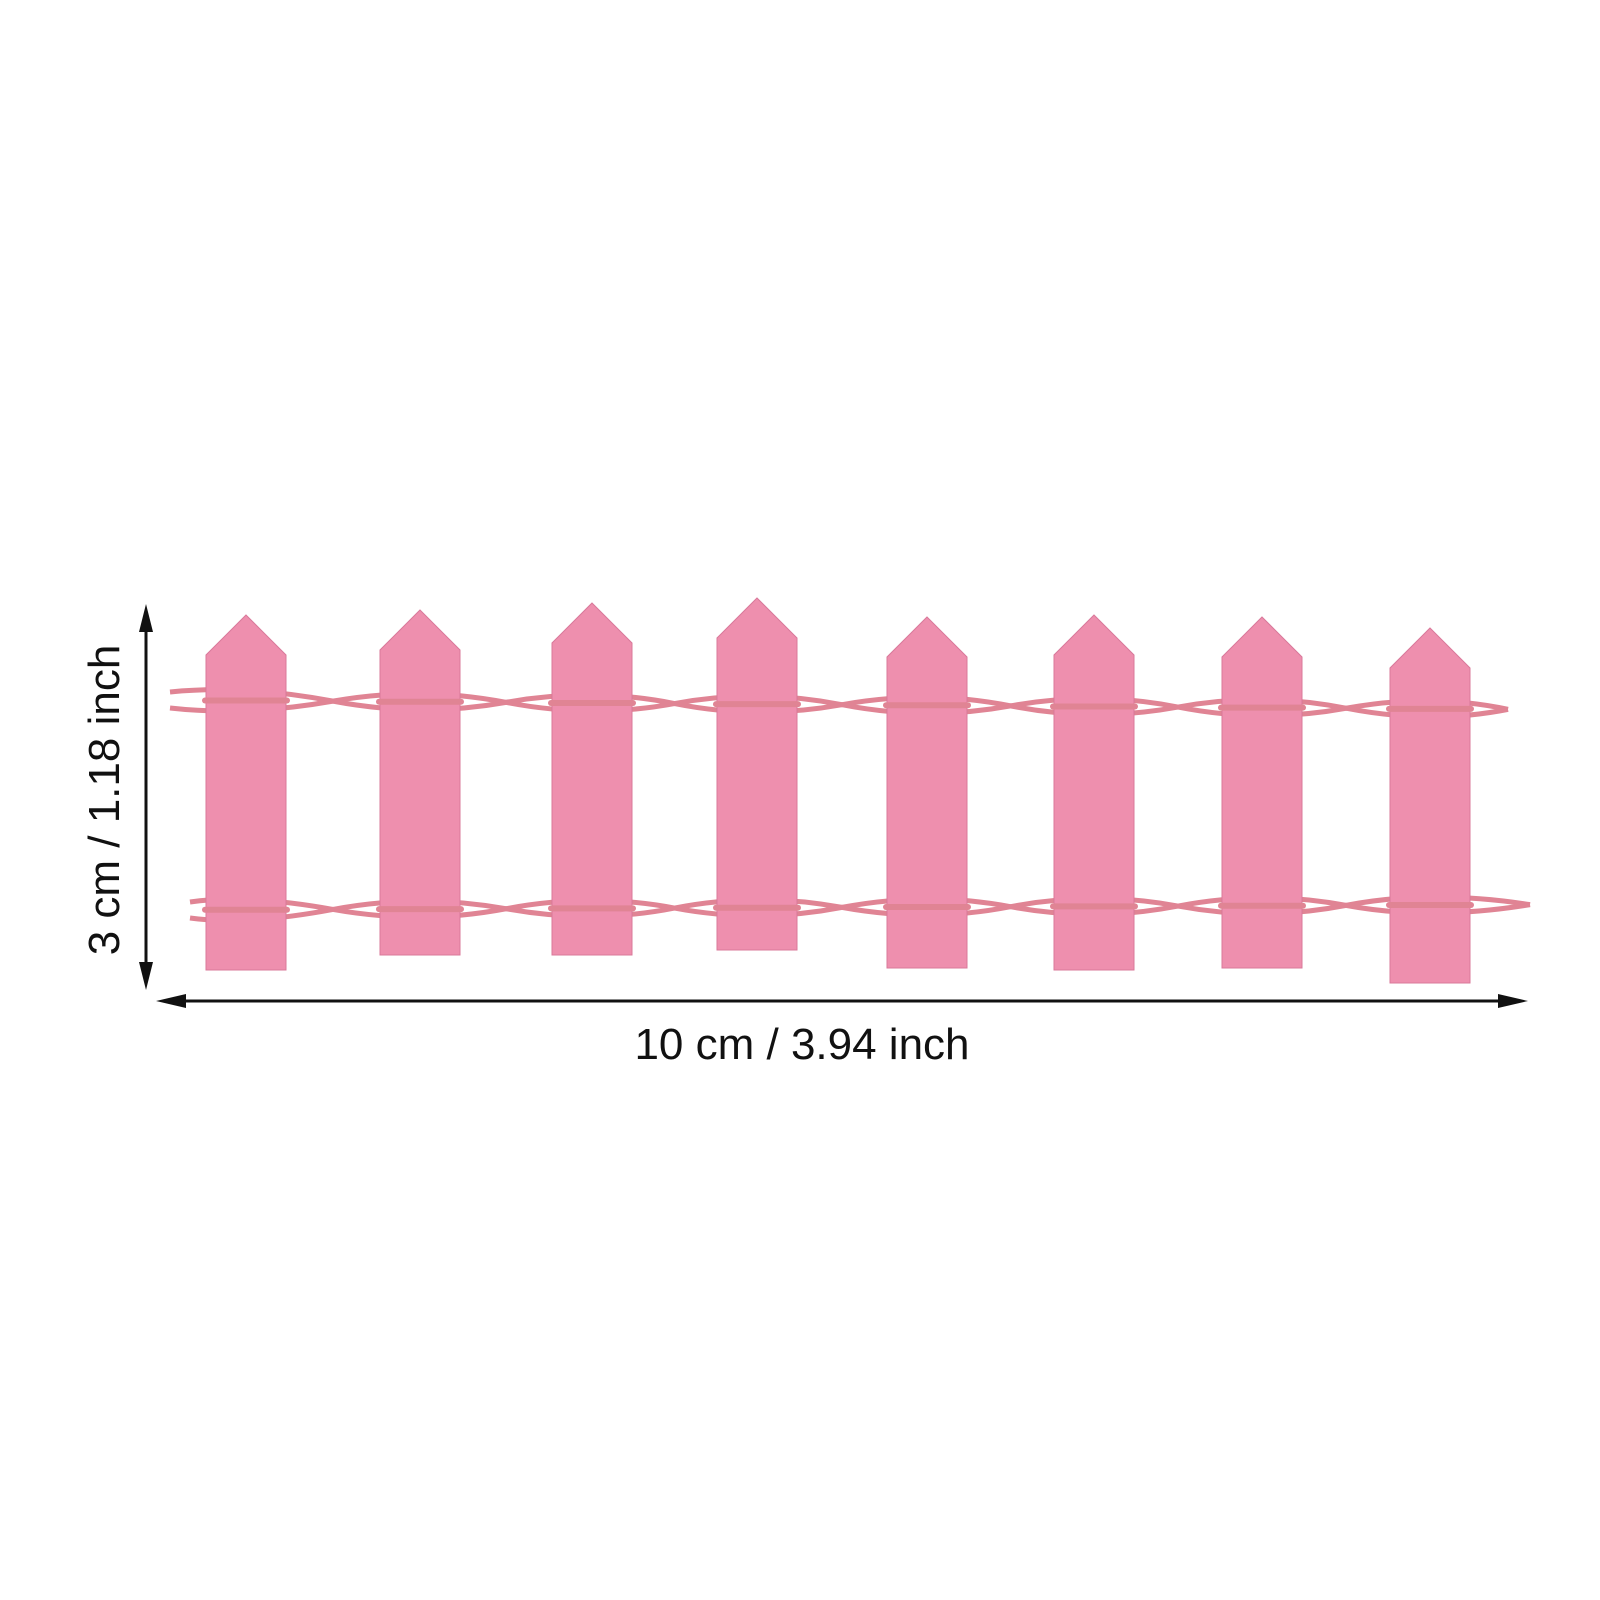 The image size is (1600, 1600). What do you see at coordinates (104, 800) in the screenshot?
I see `height-dimension-label: 3 cm / 1.18 inch` at bounding box center [104, 800].